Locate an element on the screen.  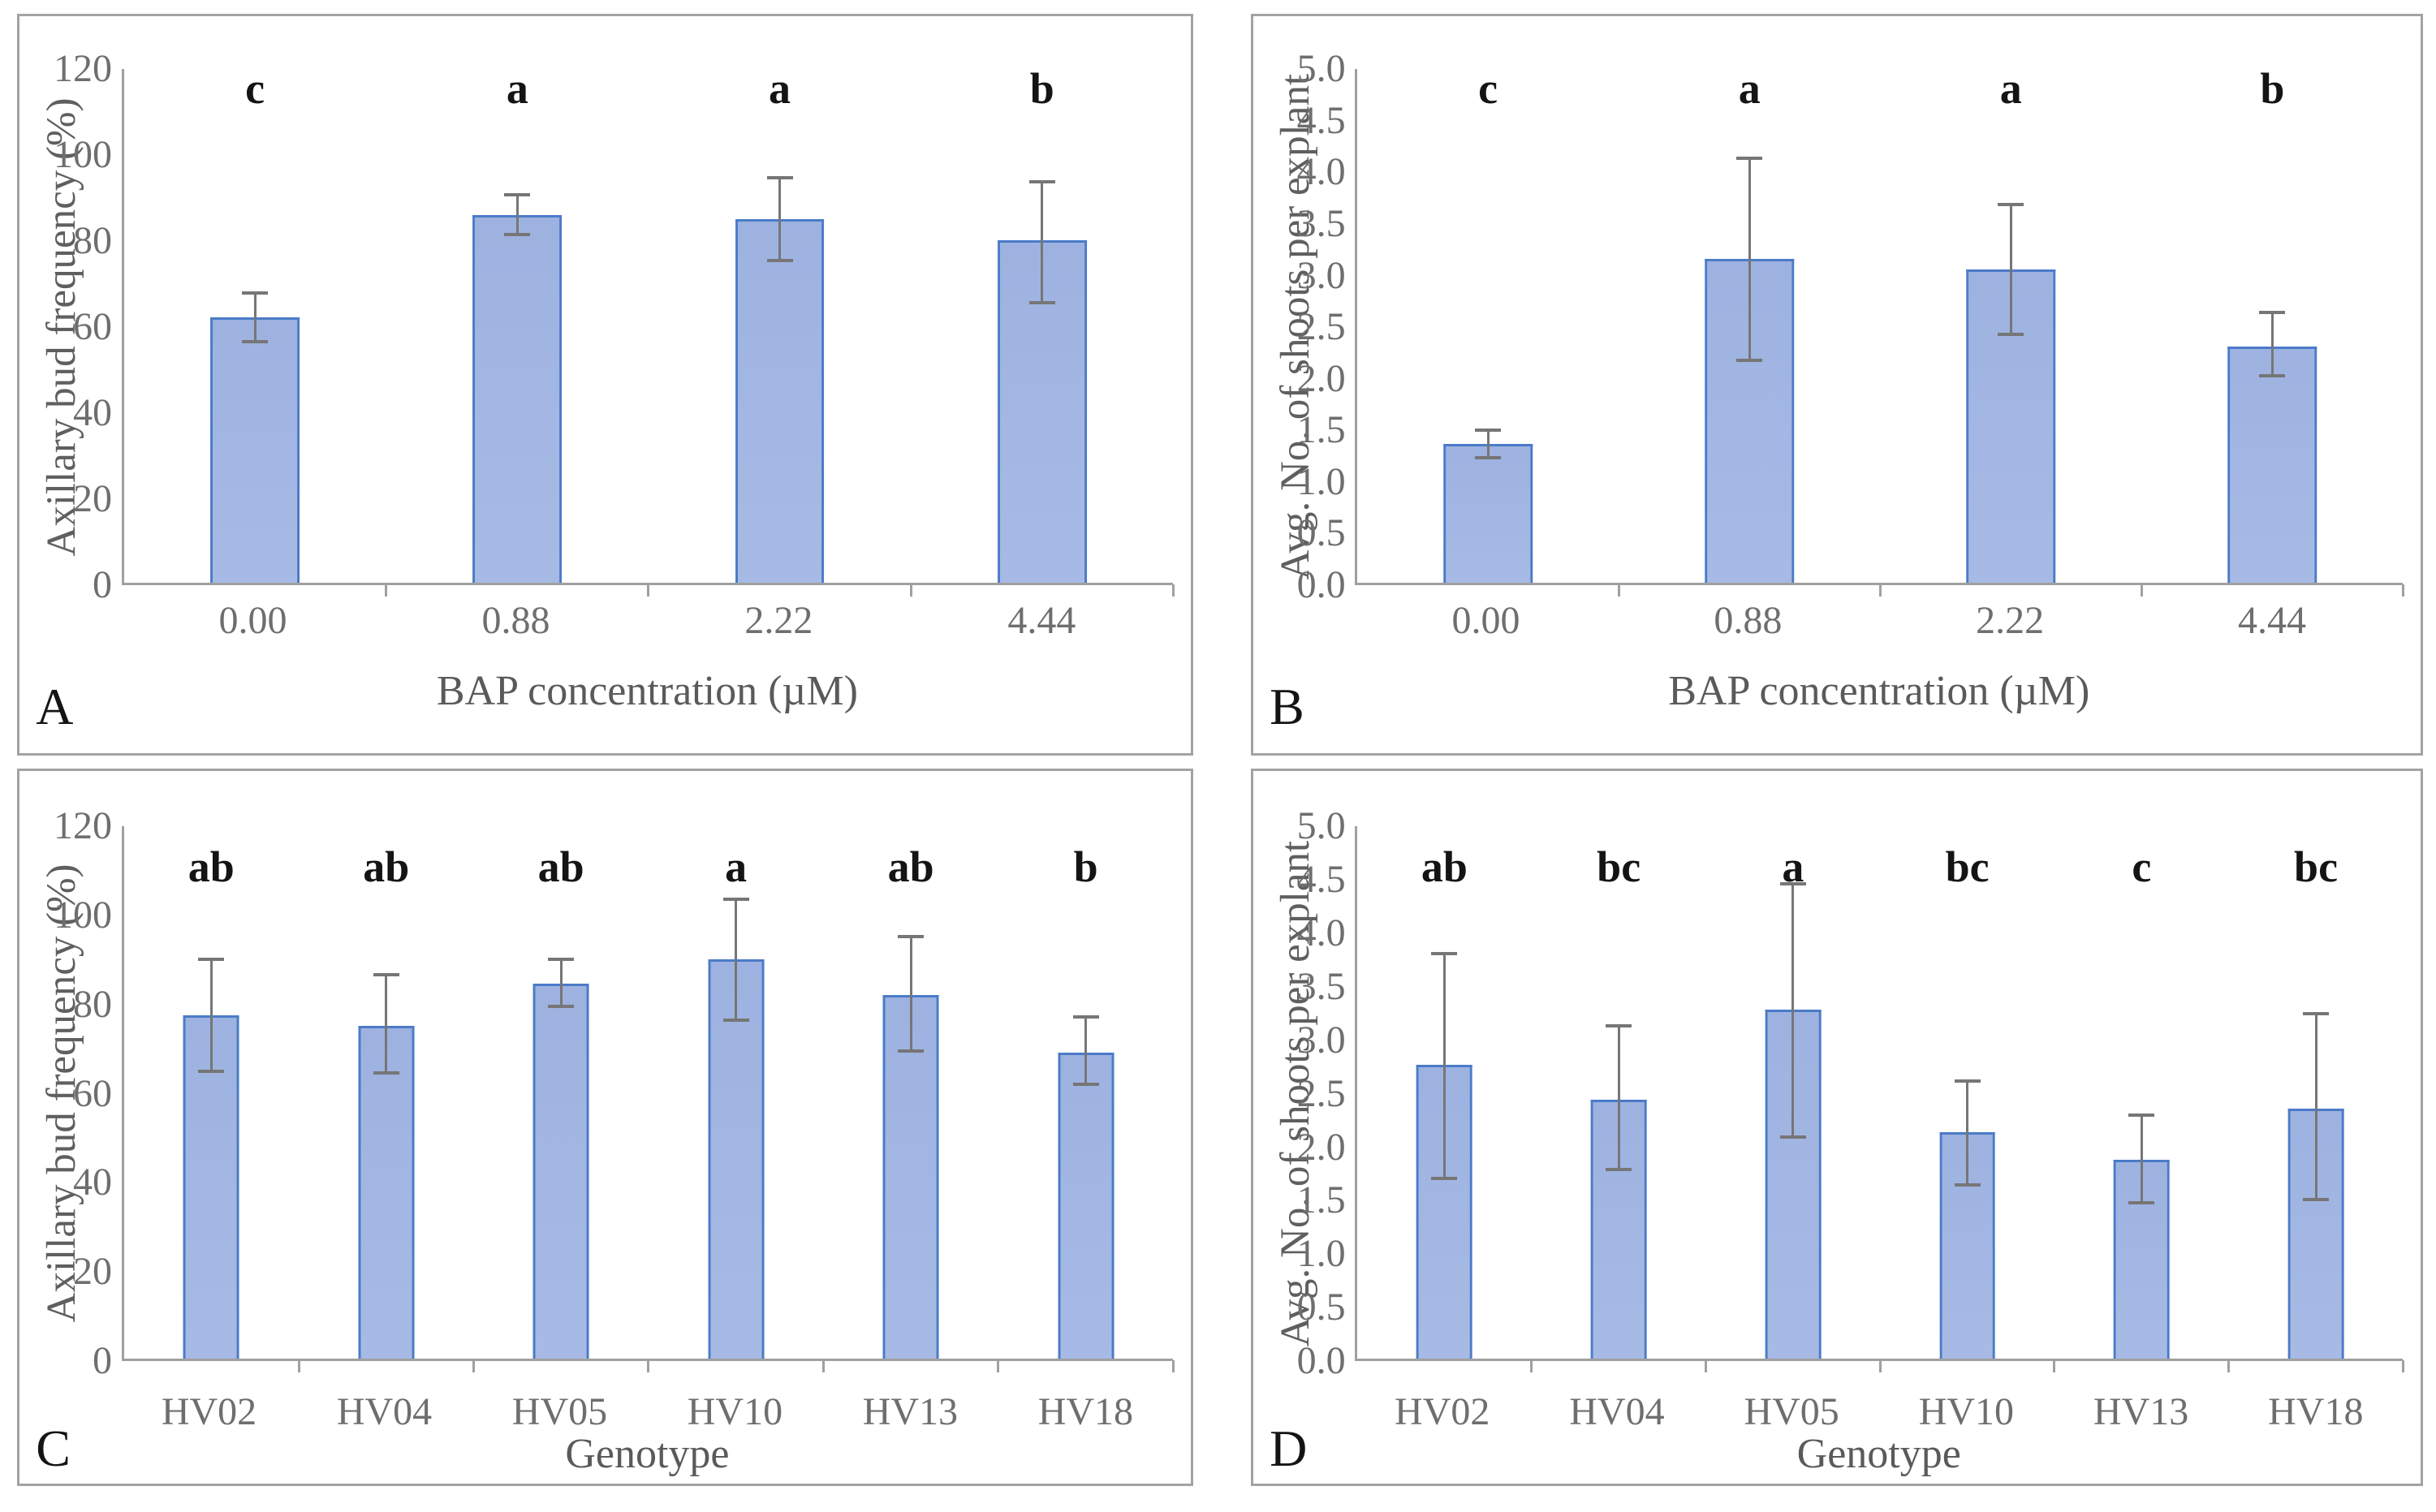
x-axis-category-labels: HV02 HV04 HV05 HV10 HV13 HV18 is located at coordinates (648, 1413).